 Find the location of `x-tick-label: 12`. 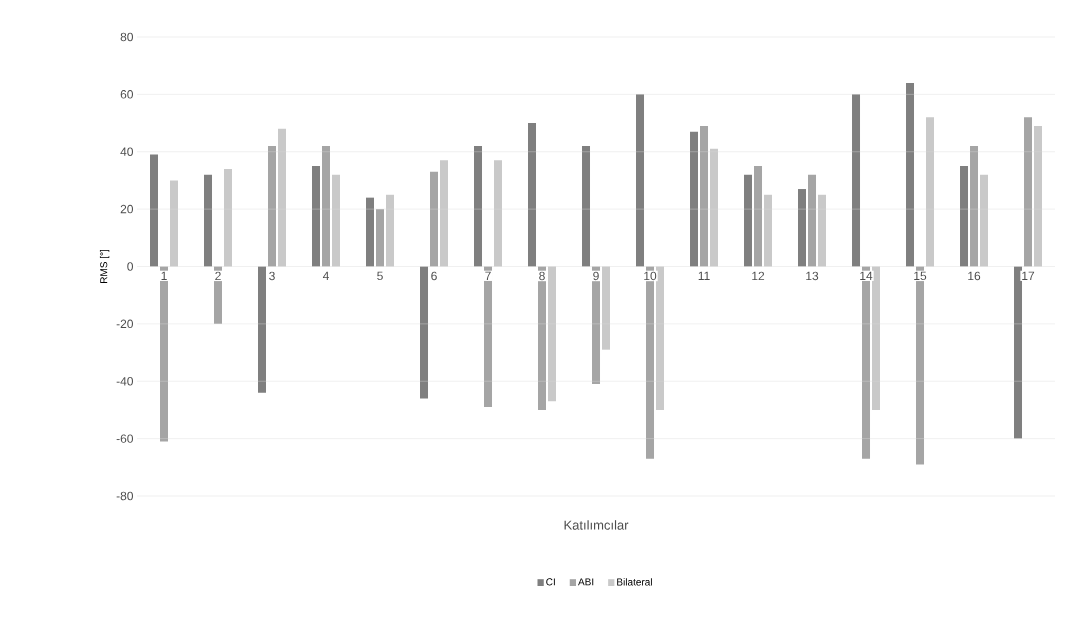

x-tick-label: 12 is located at coordinates (758, 276).